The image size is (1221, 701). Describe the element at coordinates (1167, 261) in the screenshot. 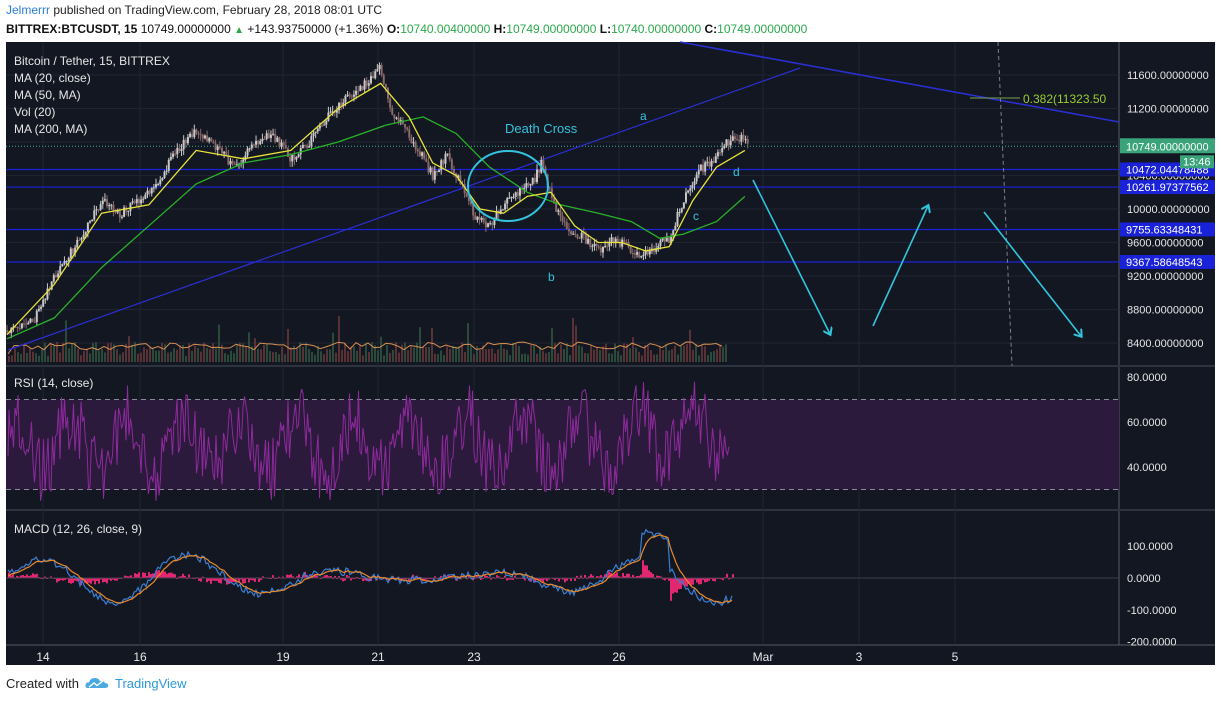

I see `level-tag` at that location.